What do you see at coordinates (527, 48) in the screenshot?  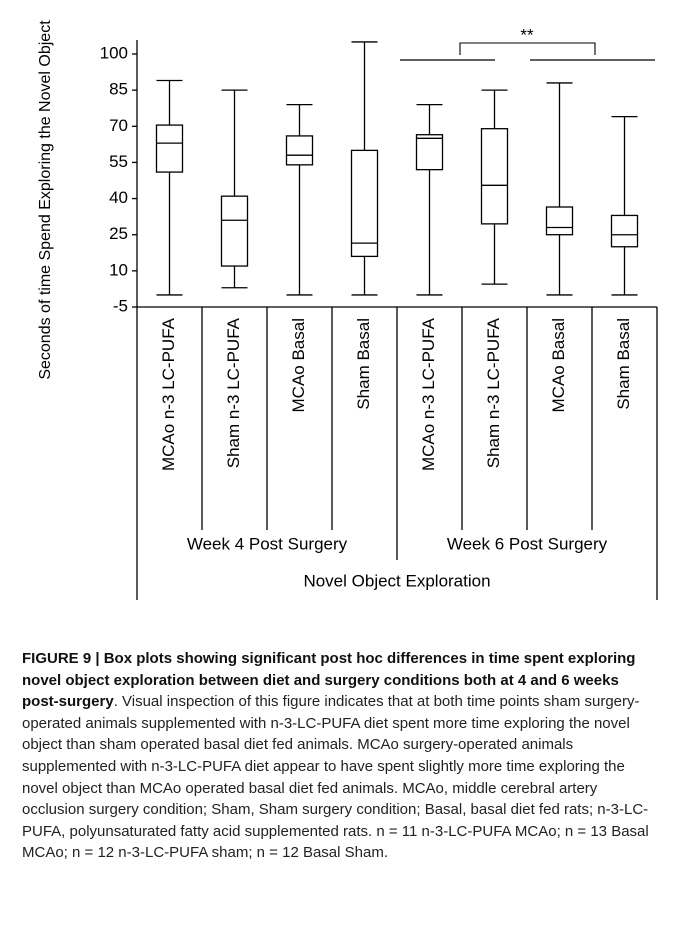 I see `bracket` at bounding box center [527, 48].